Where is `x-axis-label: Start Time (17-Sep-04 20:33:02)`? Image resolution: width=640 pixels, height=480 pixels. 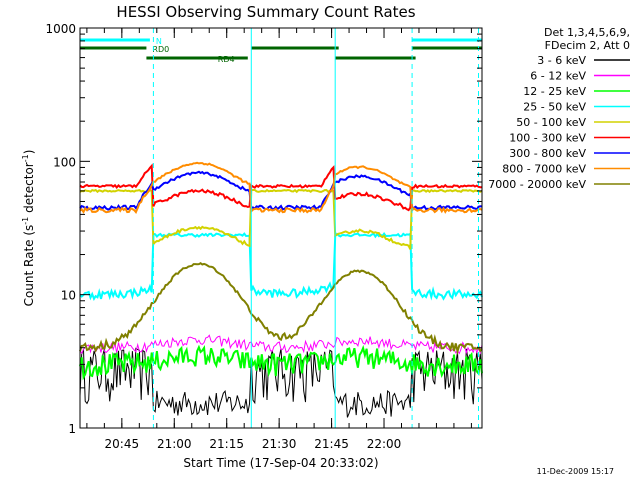 x-axis-label: Start Time (17-Sep-04 20:33:02) is located at coordinates (280, 463).